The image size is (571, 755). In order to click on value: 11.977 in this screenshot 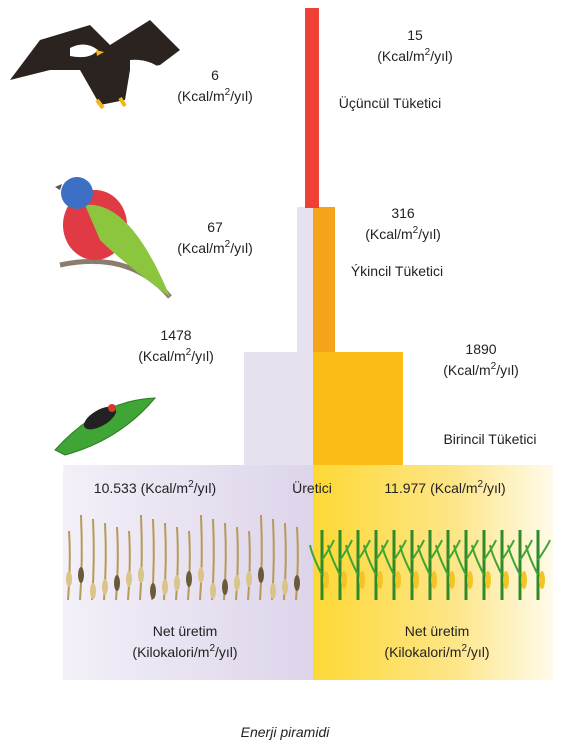, I will do `click(405, 488)`.